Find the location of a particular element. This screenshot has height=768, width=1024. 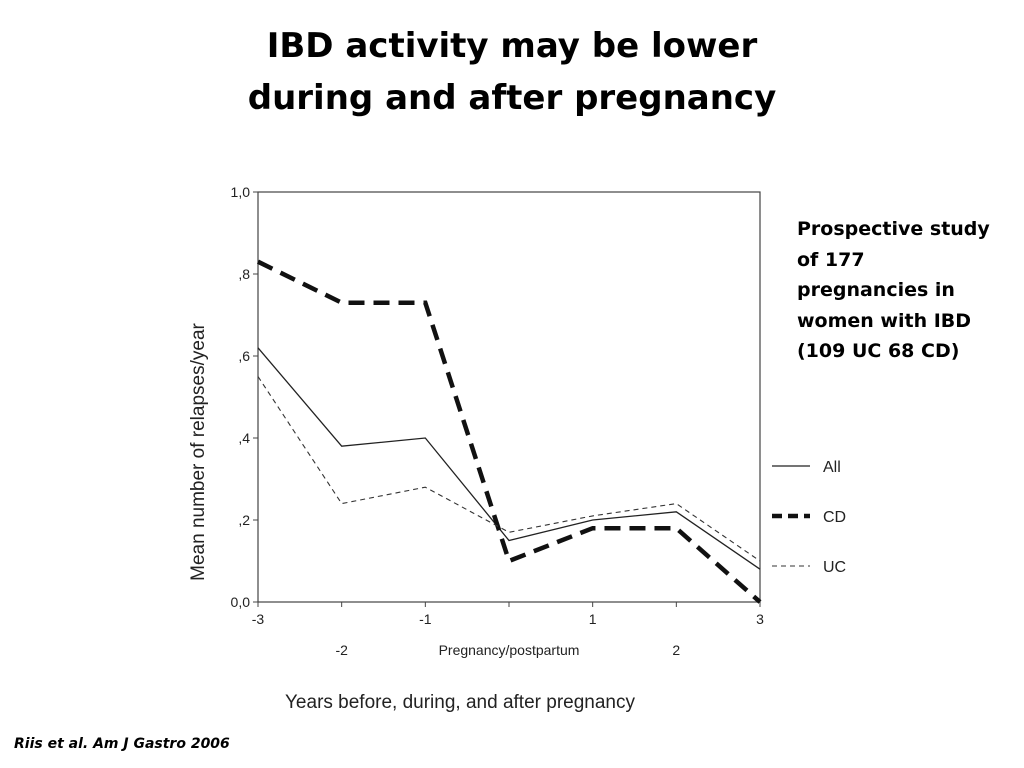

y-tick-label: 0,0 is located at coordinates (241, 602).